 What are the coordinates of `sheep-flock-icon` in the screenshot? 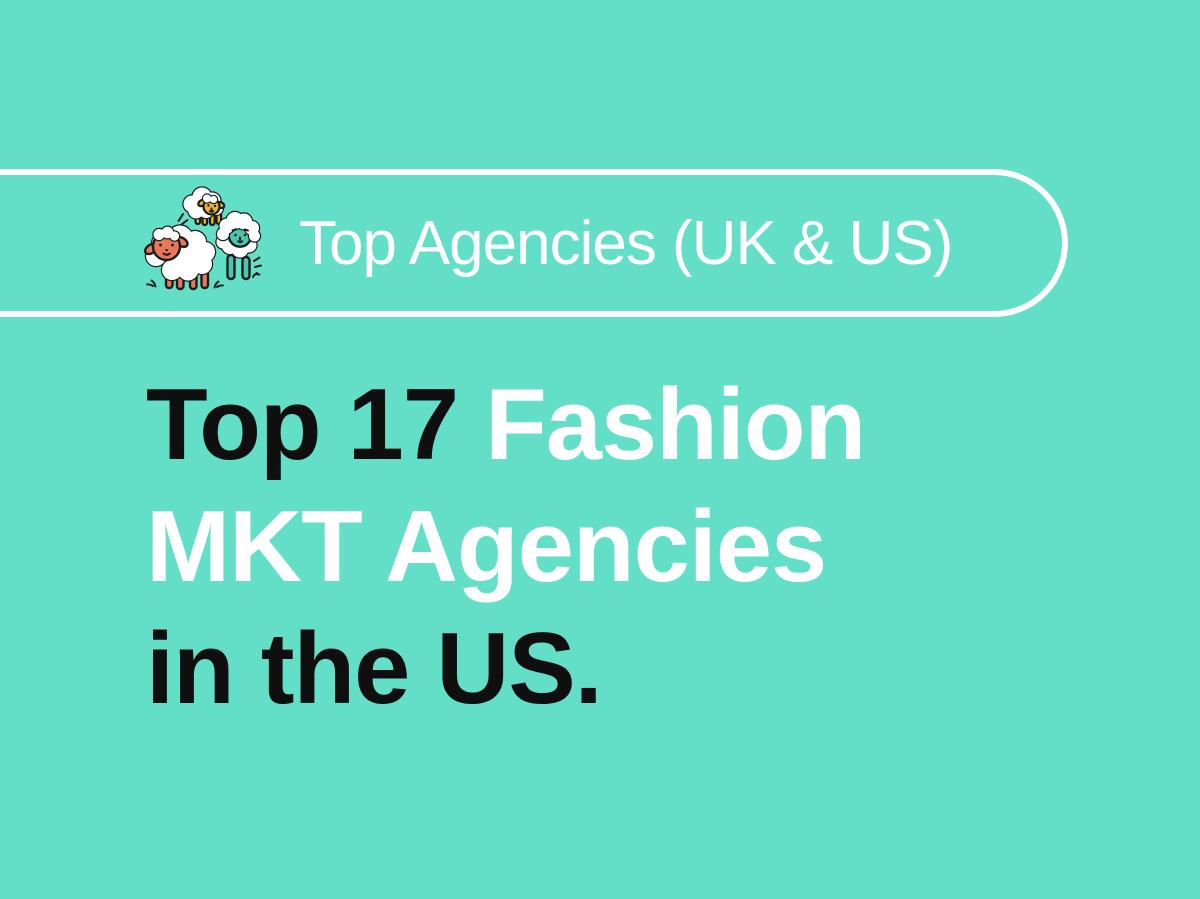 It's located at (202, 238).